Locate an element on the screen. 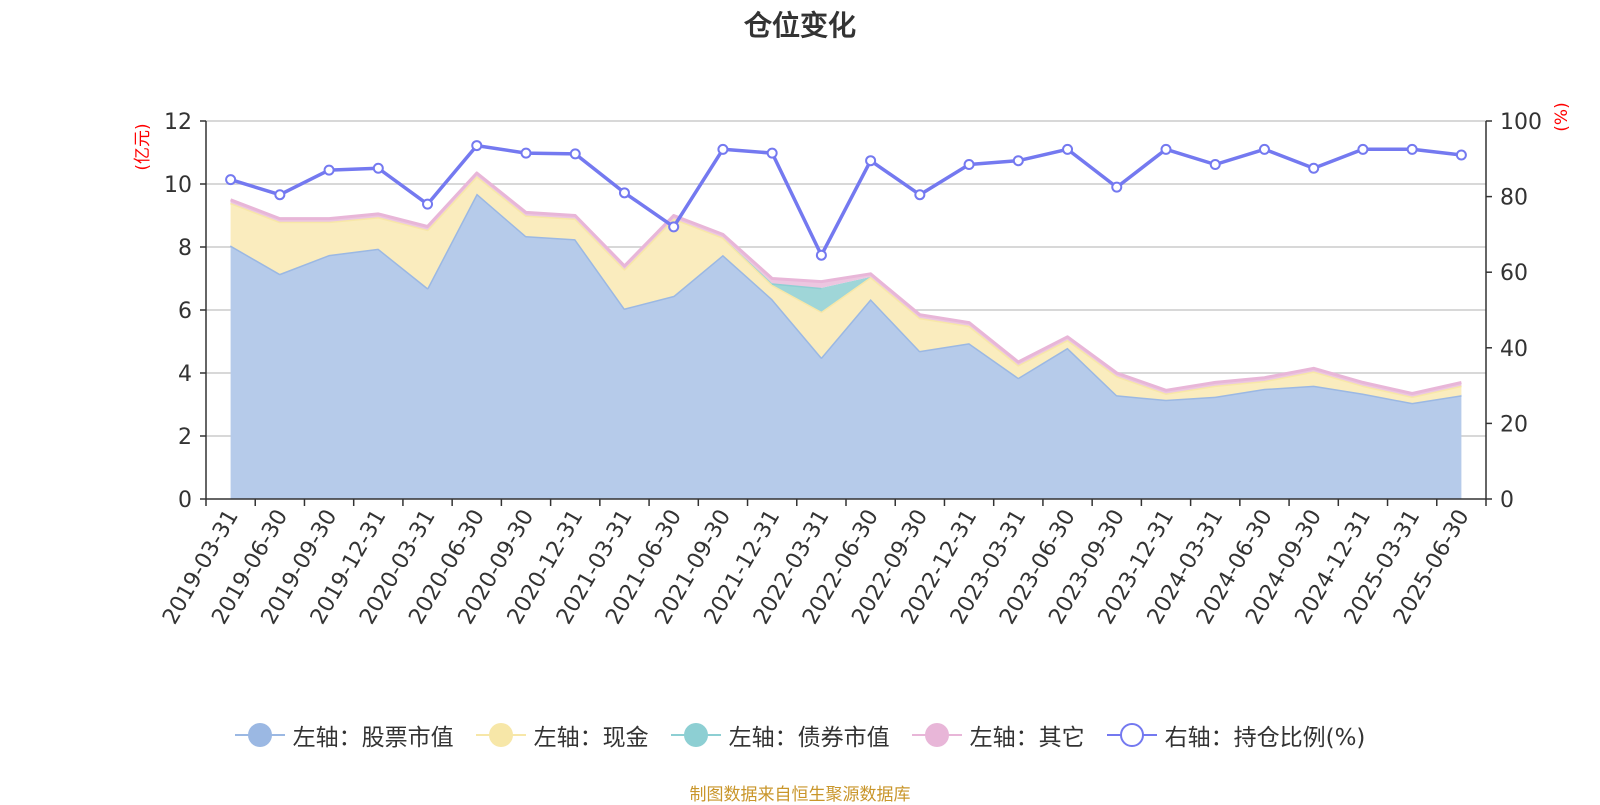  legend-item: 左轴：股票市值 is located at coordinates (344, 735).